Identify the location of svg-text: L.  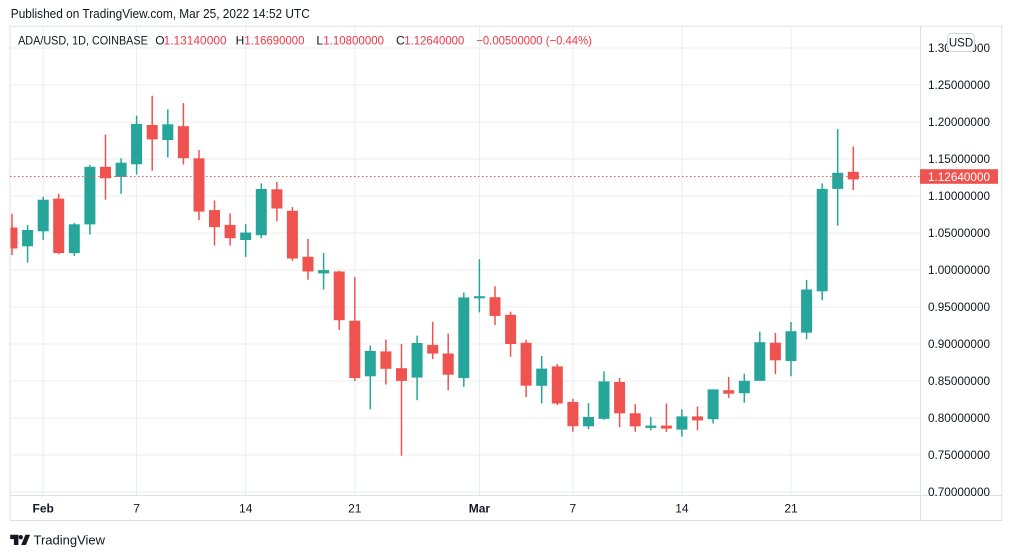
(319, 41).